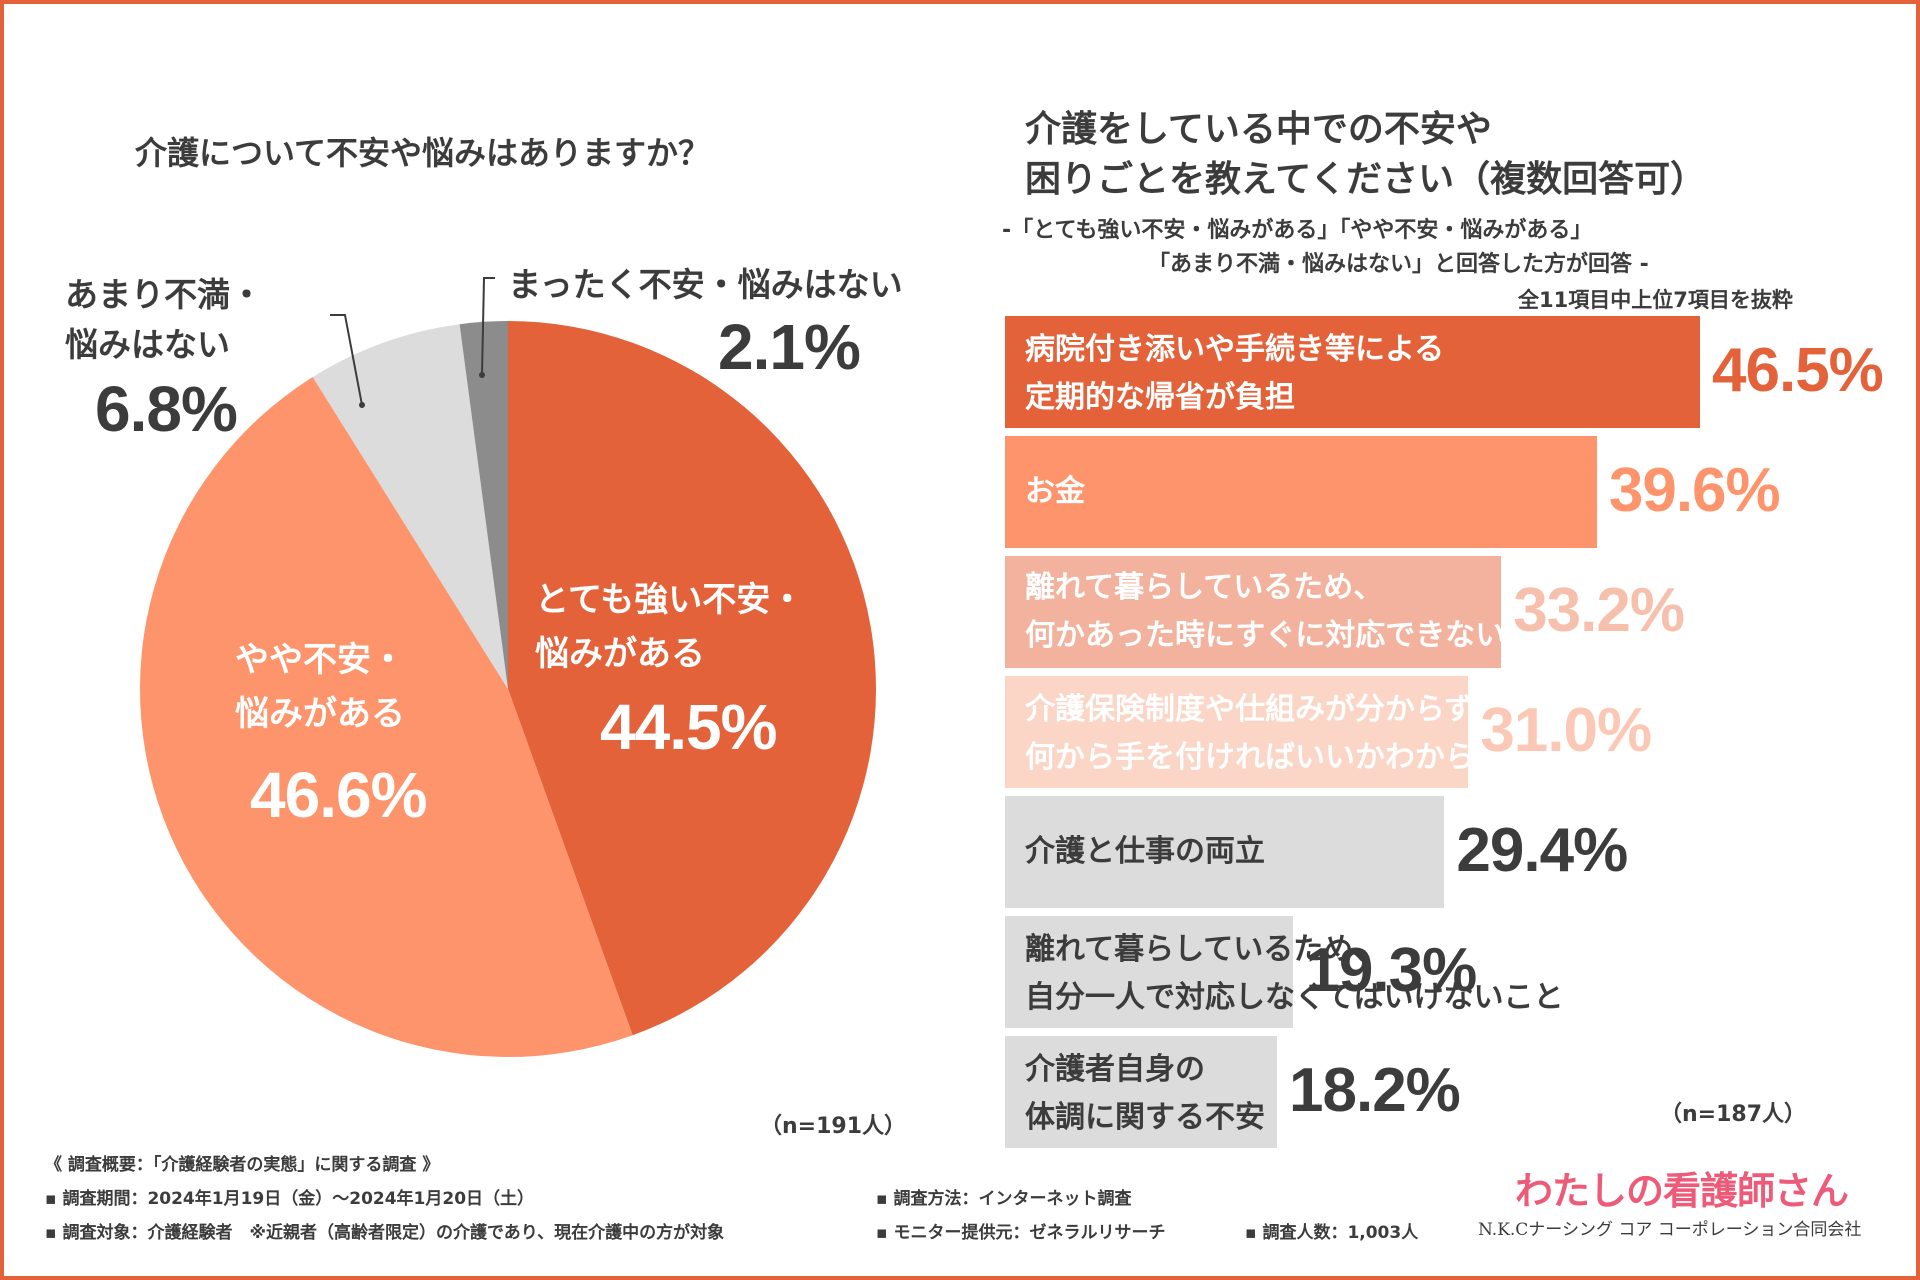  I want to click on bar-value-4: 29.4%, so click(1542, 850).